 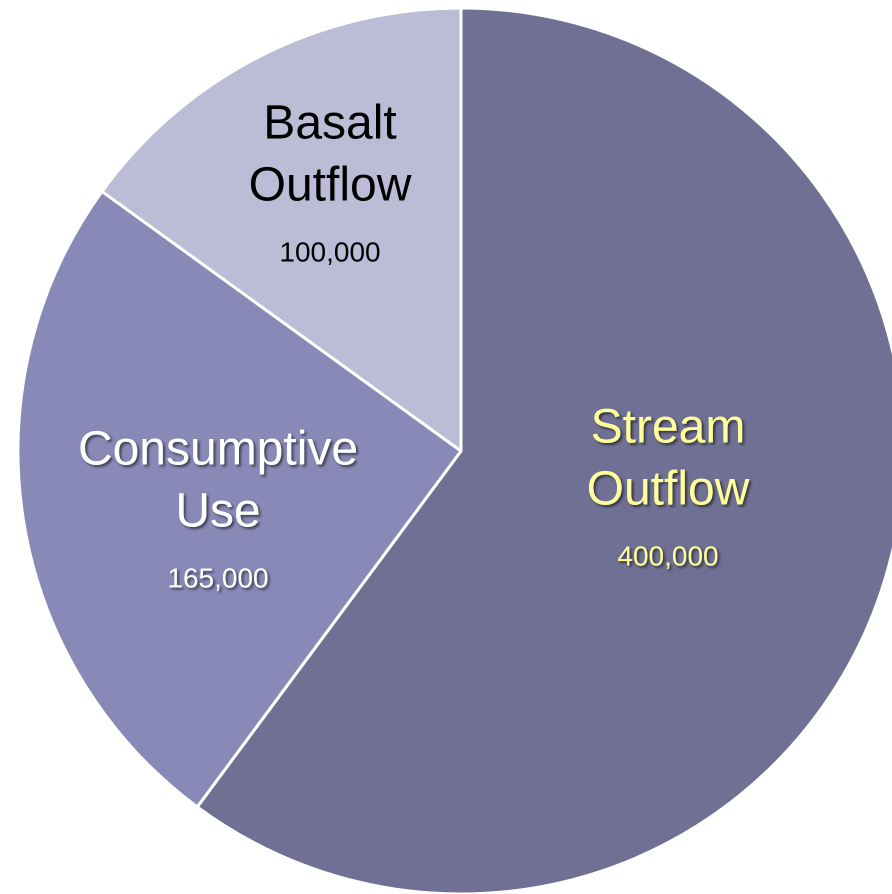 I want to click on slice-name-consumptive-use-line-2: Use, so click(x=217, y=511).